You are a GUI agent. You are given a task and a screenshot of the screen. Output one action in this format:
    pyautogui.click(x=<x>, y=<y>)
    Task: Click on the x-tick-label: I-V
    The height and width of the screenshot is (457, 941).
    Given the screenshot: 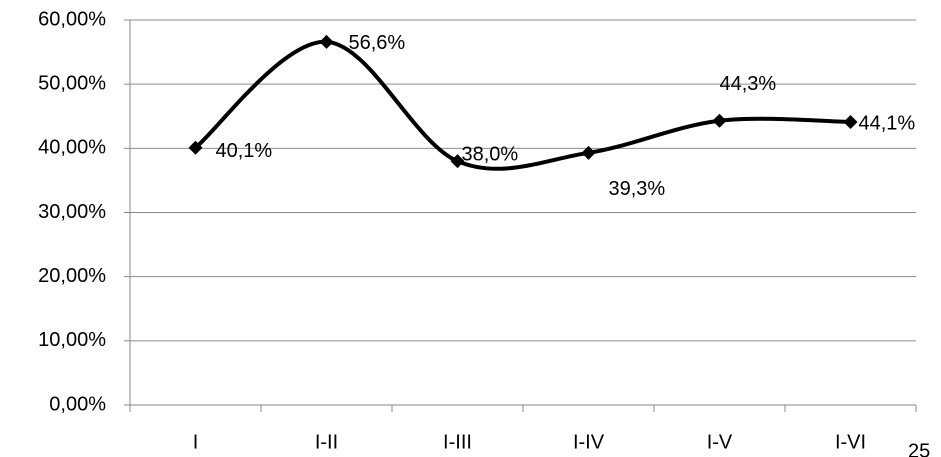 What is the action you would take?
    pyautogui.click(x=720, y=442)
    